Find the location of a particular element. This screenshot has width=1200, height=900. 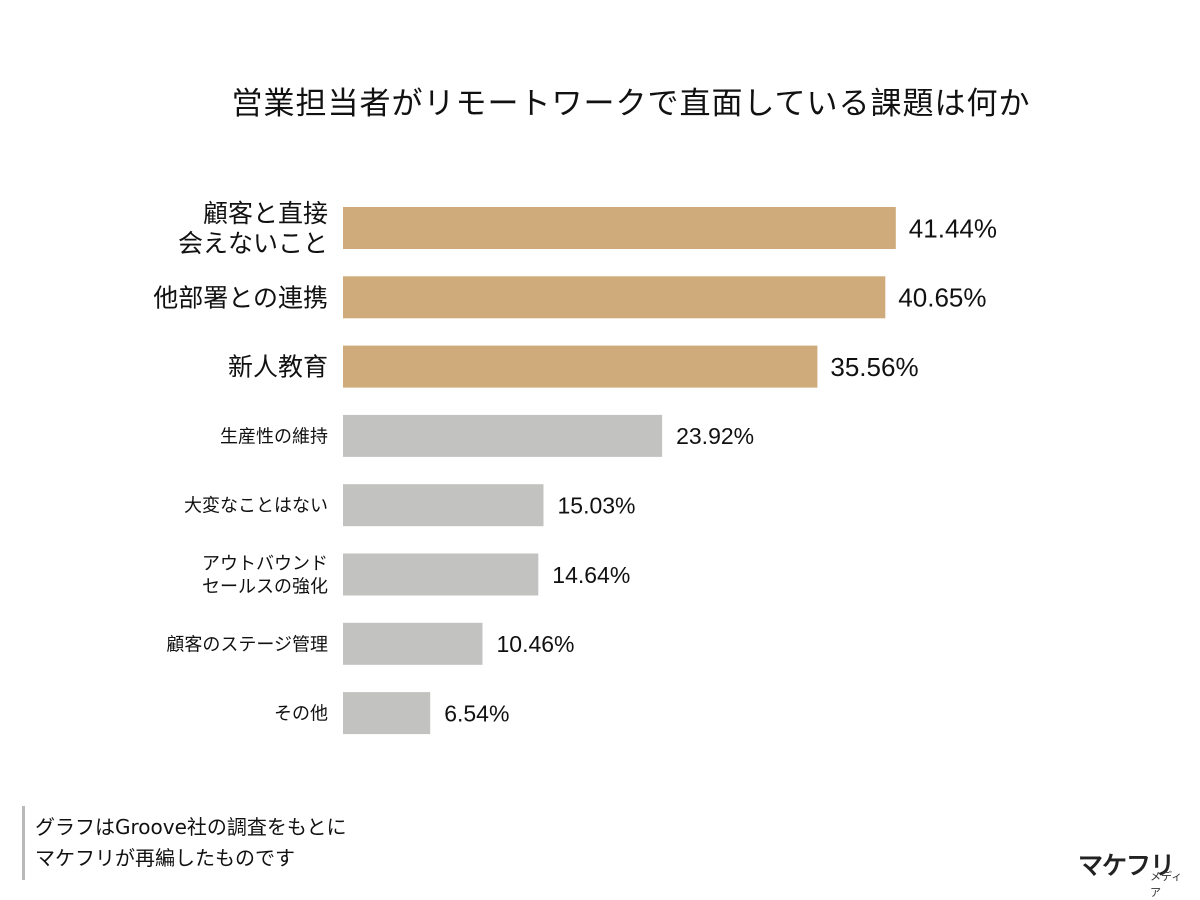

brand-logo: マケフリ メディア is located at coordinates (1134, 872).